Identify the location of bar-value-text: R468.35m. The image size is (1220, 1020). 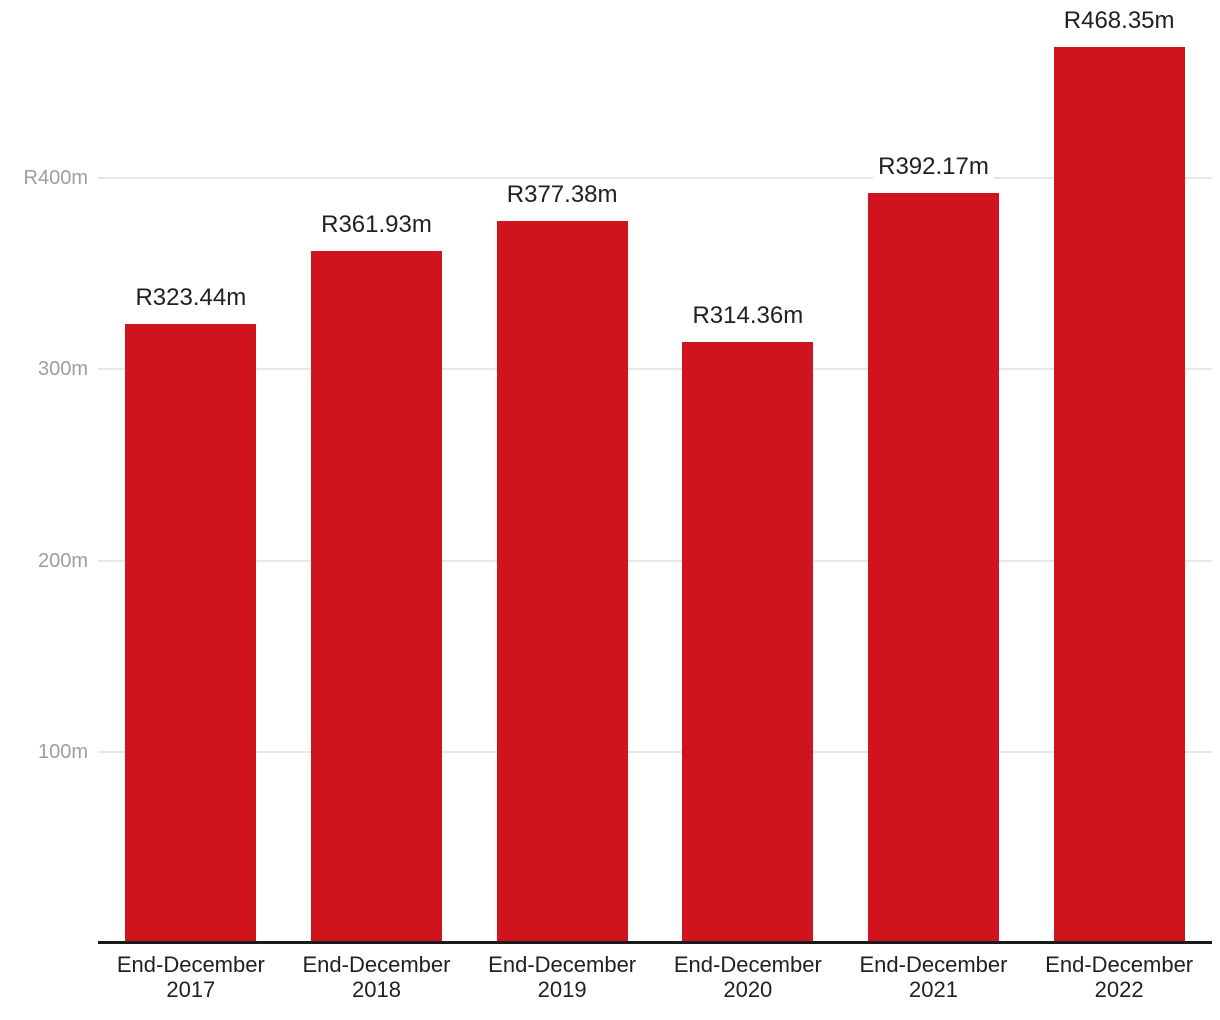
(1119, 21).